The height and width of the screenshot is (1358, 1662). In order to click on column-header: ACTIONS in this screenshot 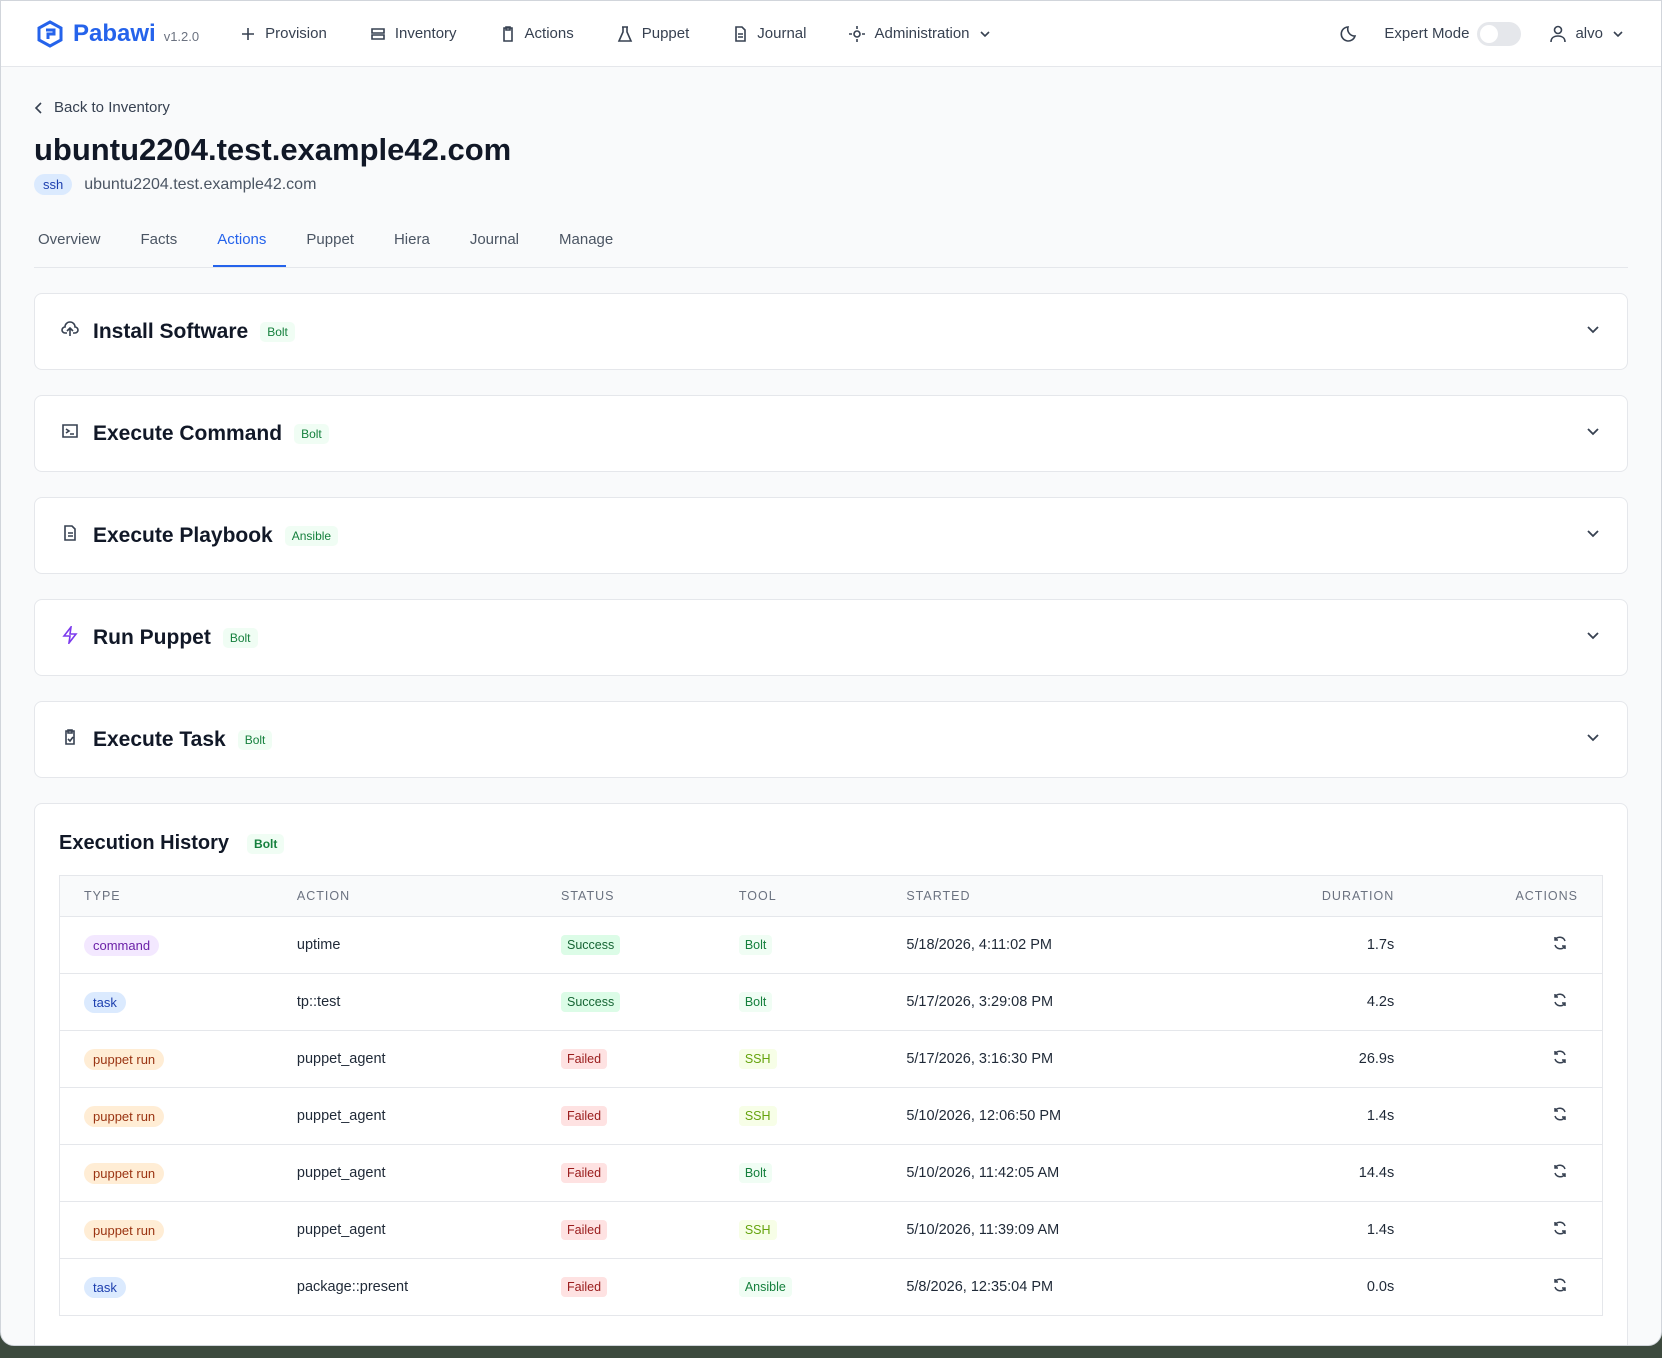, I will do `click(1510, 896)`.